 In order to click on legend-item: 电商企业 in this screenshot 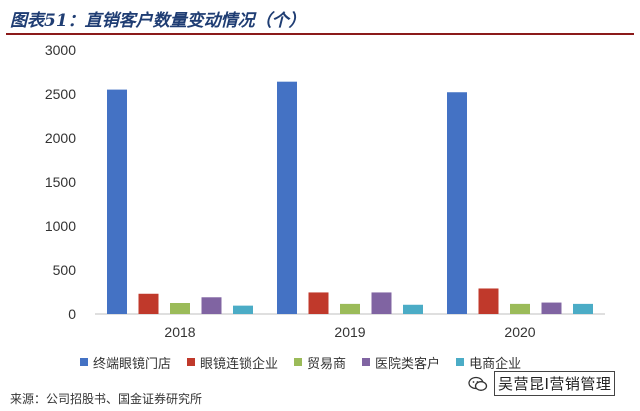, I will do `click(488, 362)`.